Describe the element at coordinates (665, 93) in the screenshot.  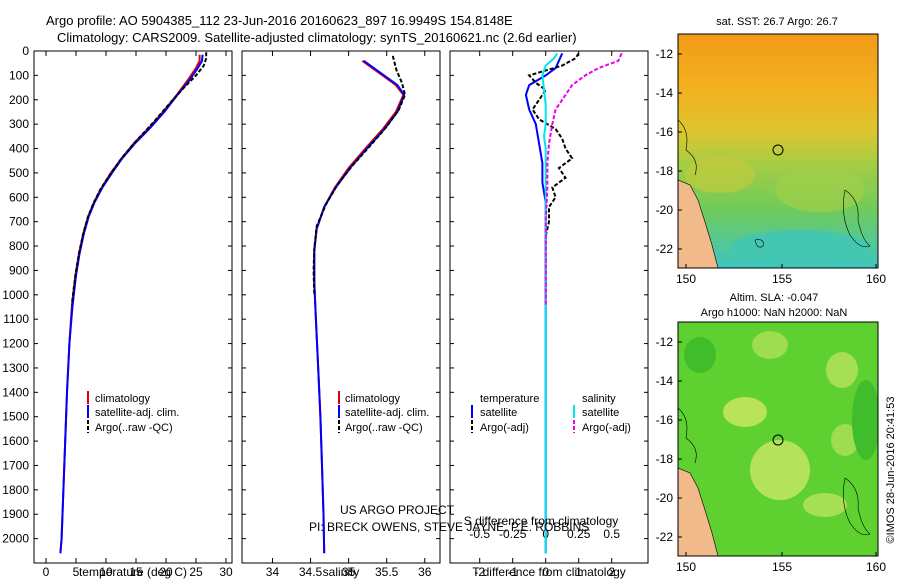
I see `lat-tick-label: -14` at that location.